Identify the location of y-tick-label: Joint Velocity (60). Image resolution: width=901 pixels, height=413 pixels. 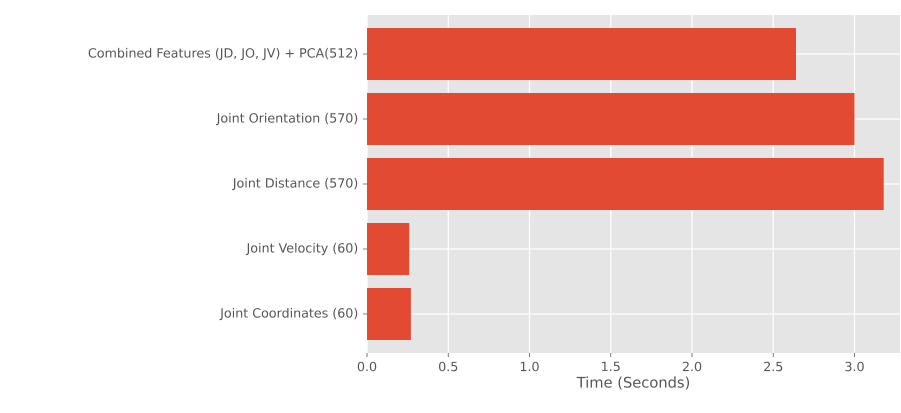
(302, 249).